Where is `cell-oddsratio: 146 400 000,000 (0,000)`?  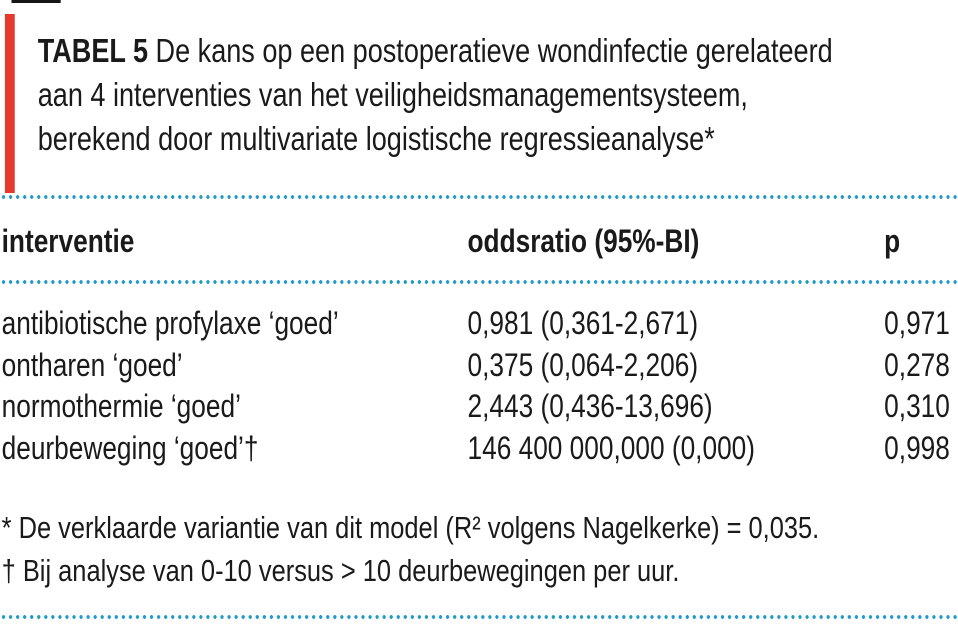
cell-oddsratio: 146 400 000,000 (0,000) is located at coordinates (611, 447).